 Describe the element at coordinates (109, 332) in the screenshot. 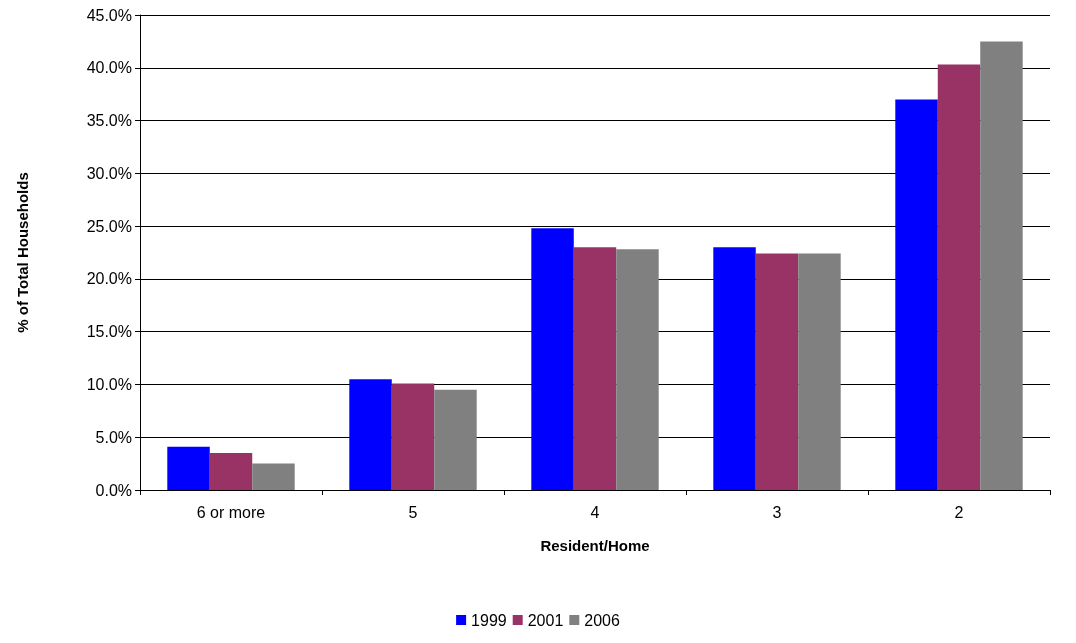

I see `y-tick-label: 15.0%` at that location.